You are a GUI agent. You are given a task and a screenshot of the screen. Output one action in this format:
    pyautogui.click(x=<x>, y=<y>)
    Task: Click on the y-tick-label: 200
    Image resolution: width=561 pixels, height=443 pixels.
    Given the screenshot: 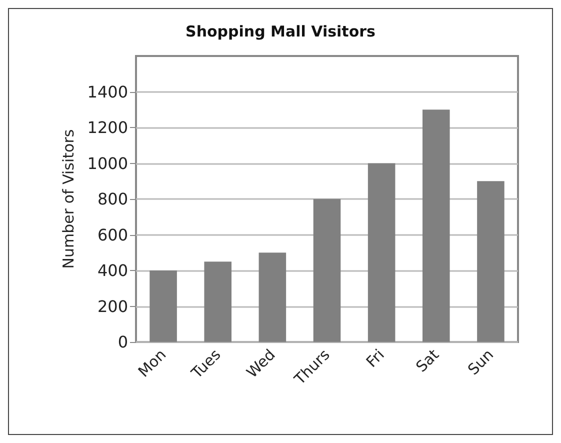 What is the action you would take?
    pyautogui.click(x=112, y=306)
    